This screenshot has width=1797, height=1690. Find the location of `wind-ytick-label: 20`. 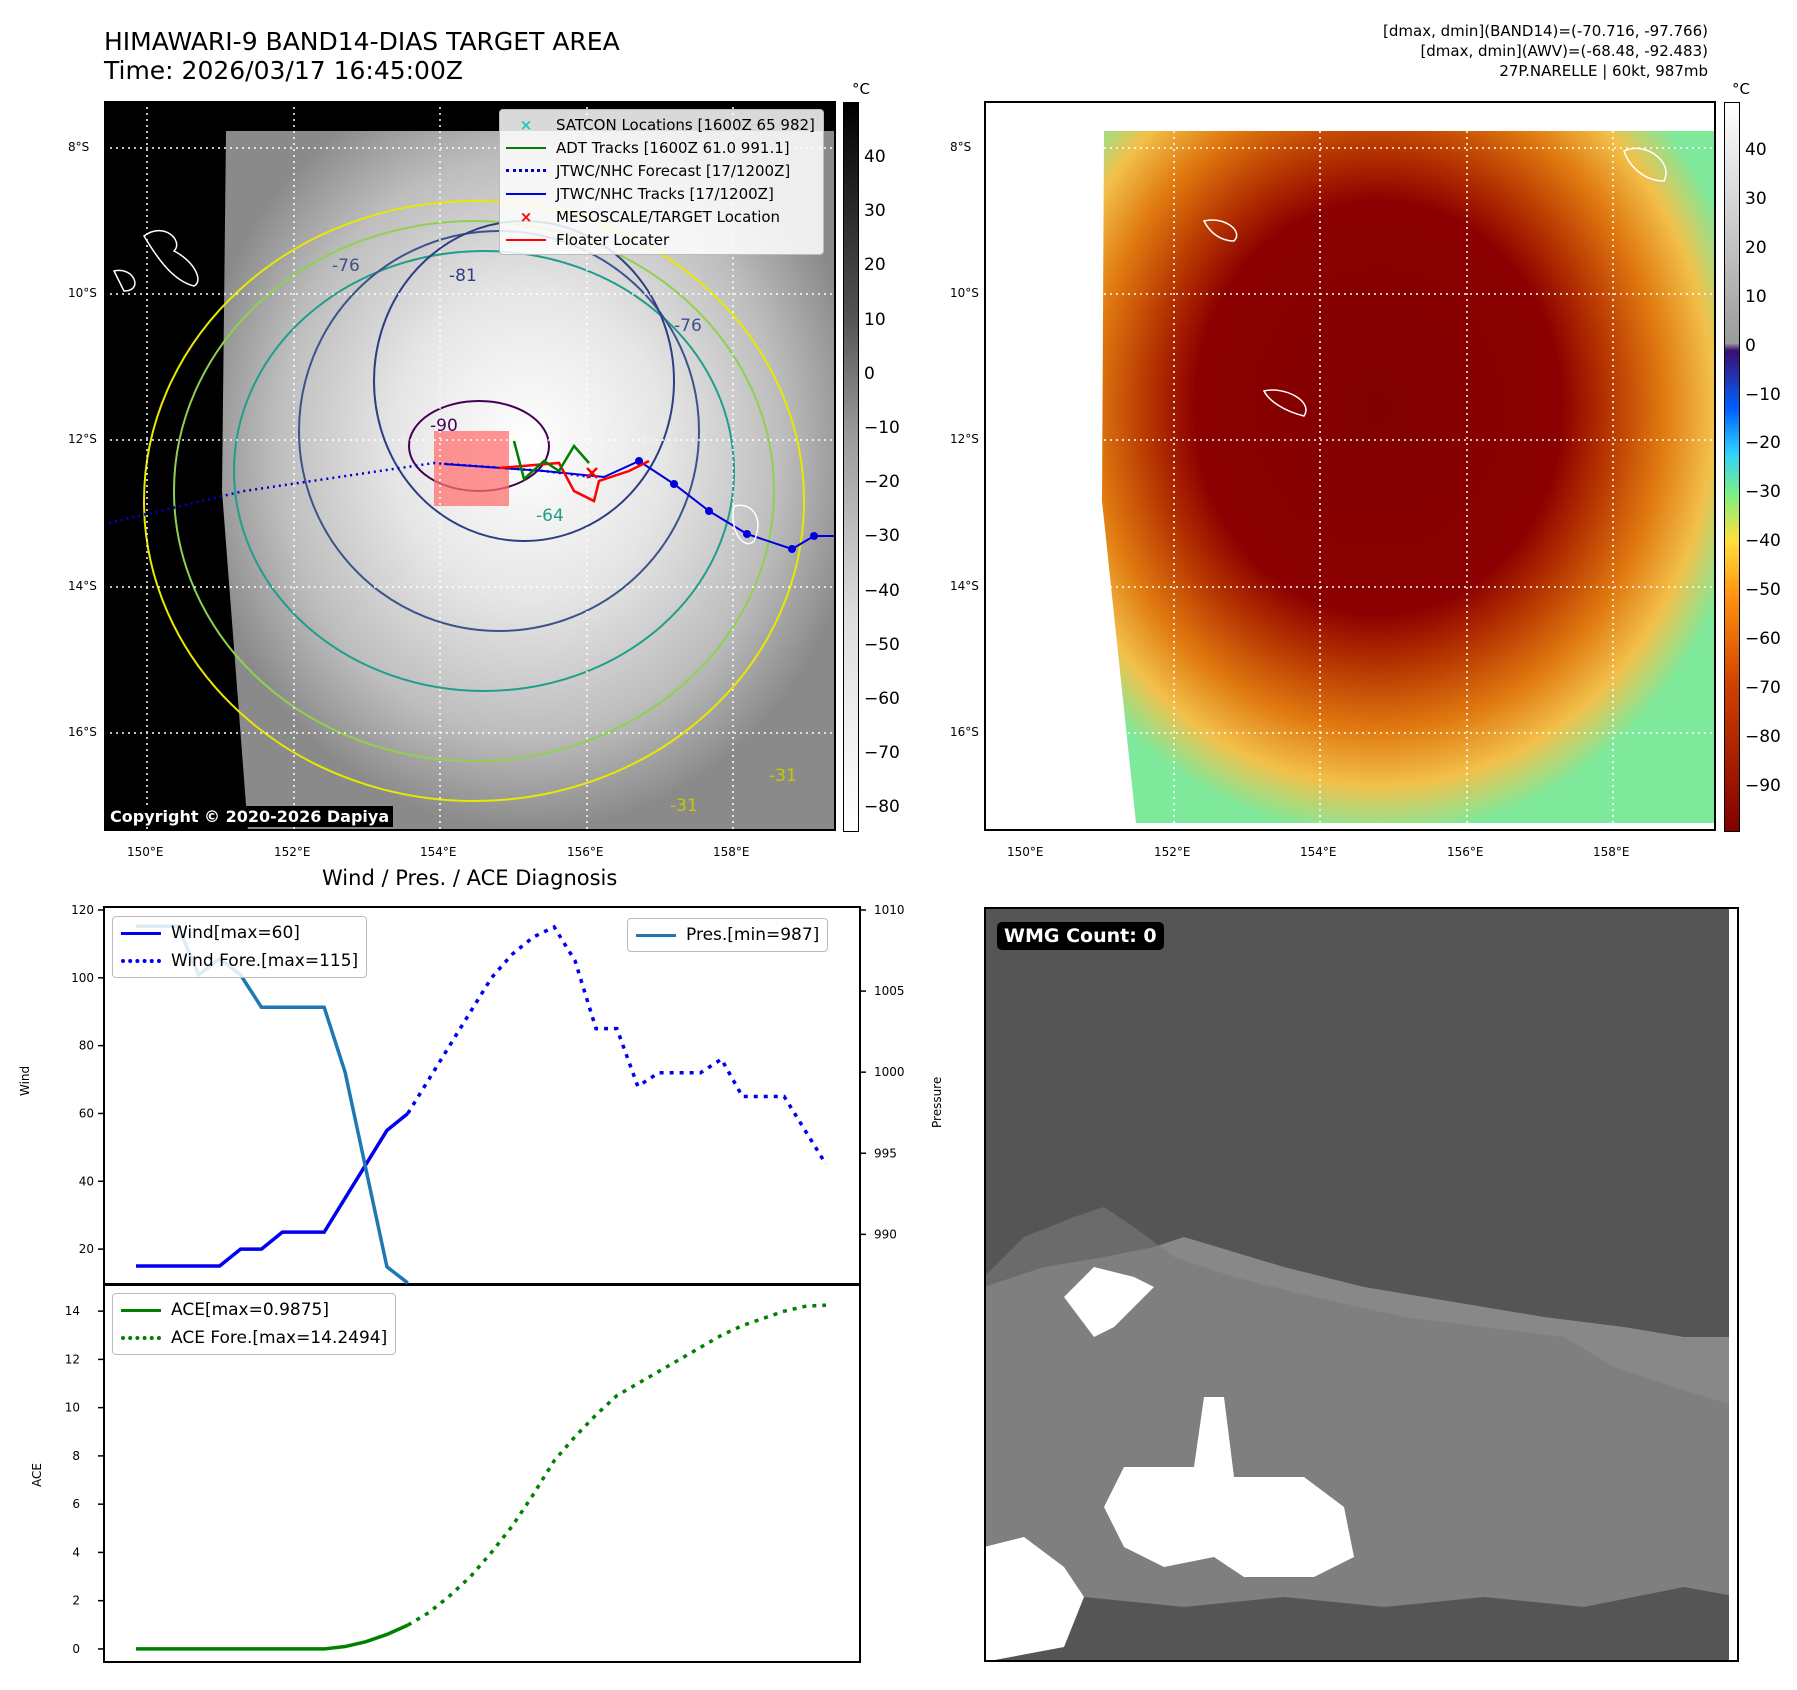

wind-ytick-label: 20 is located at coordinates (86, 1249).